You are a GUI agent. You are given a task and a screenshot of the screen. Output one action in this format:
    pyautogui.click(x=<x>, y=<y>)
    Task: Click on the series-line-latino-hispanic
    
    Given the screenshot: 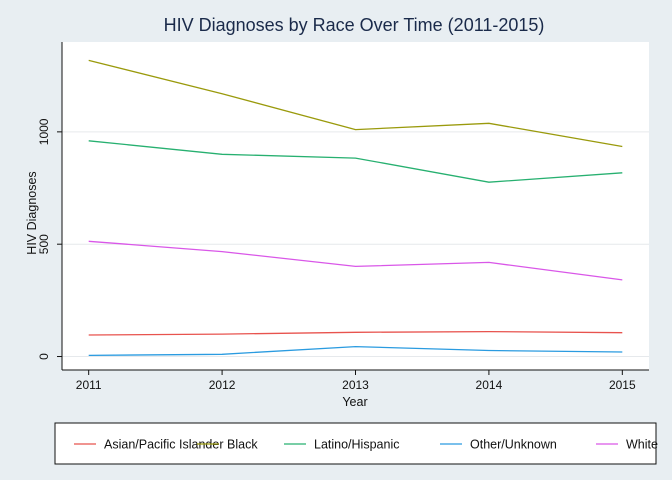 What is the action you would take?
    pyautogui.click(x=355, y=161)
    